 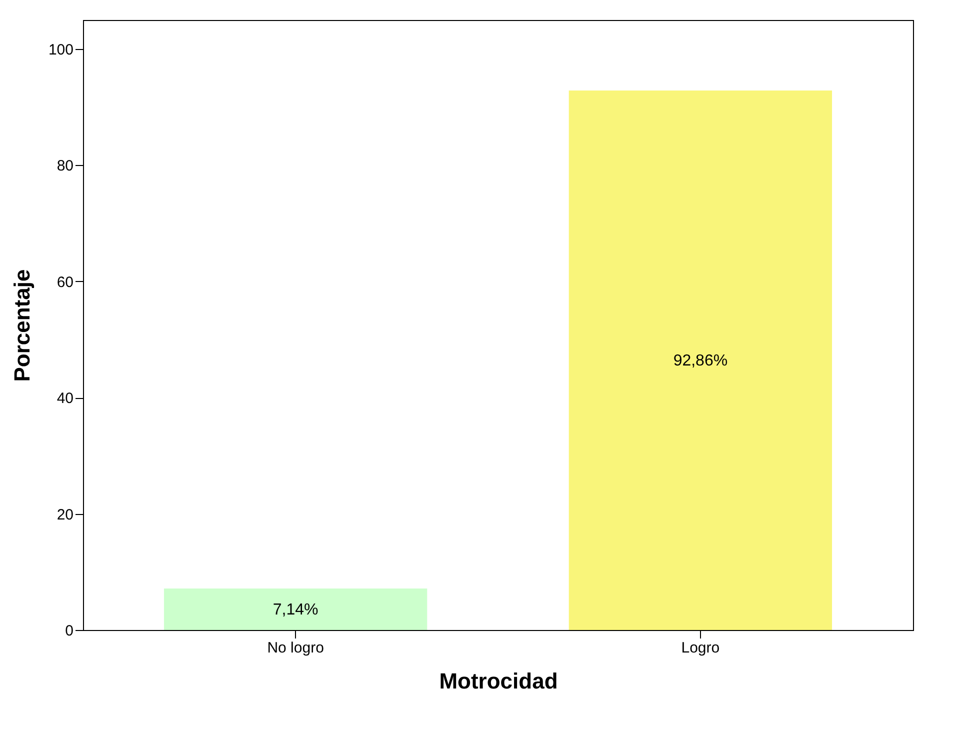 I want to click on y-tick-label: 20, so click(x=65, y=515).